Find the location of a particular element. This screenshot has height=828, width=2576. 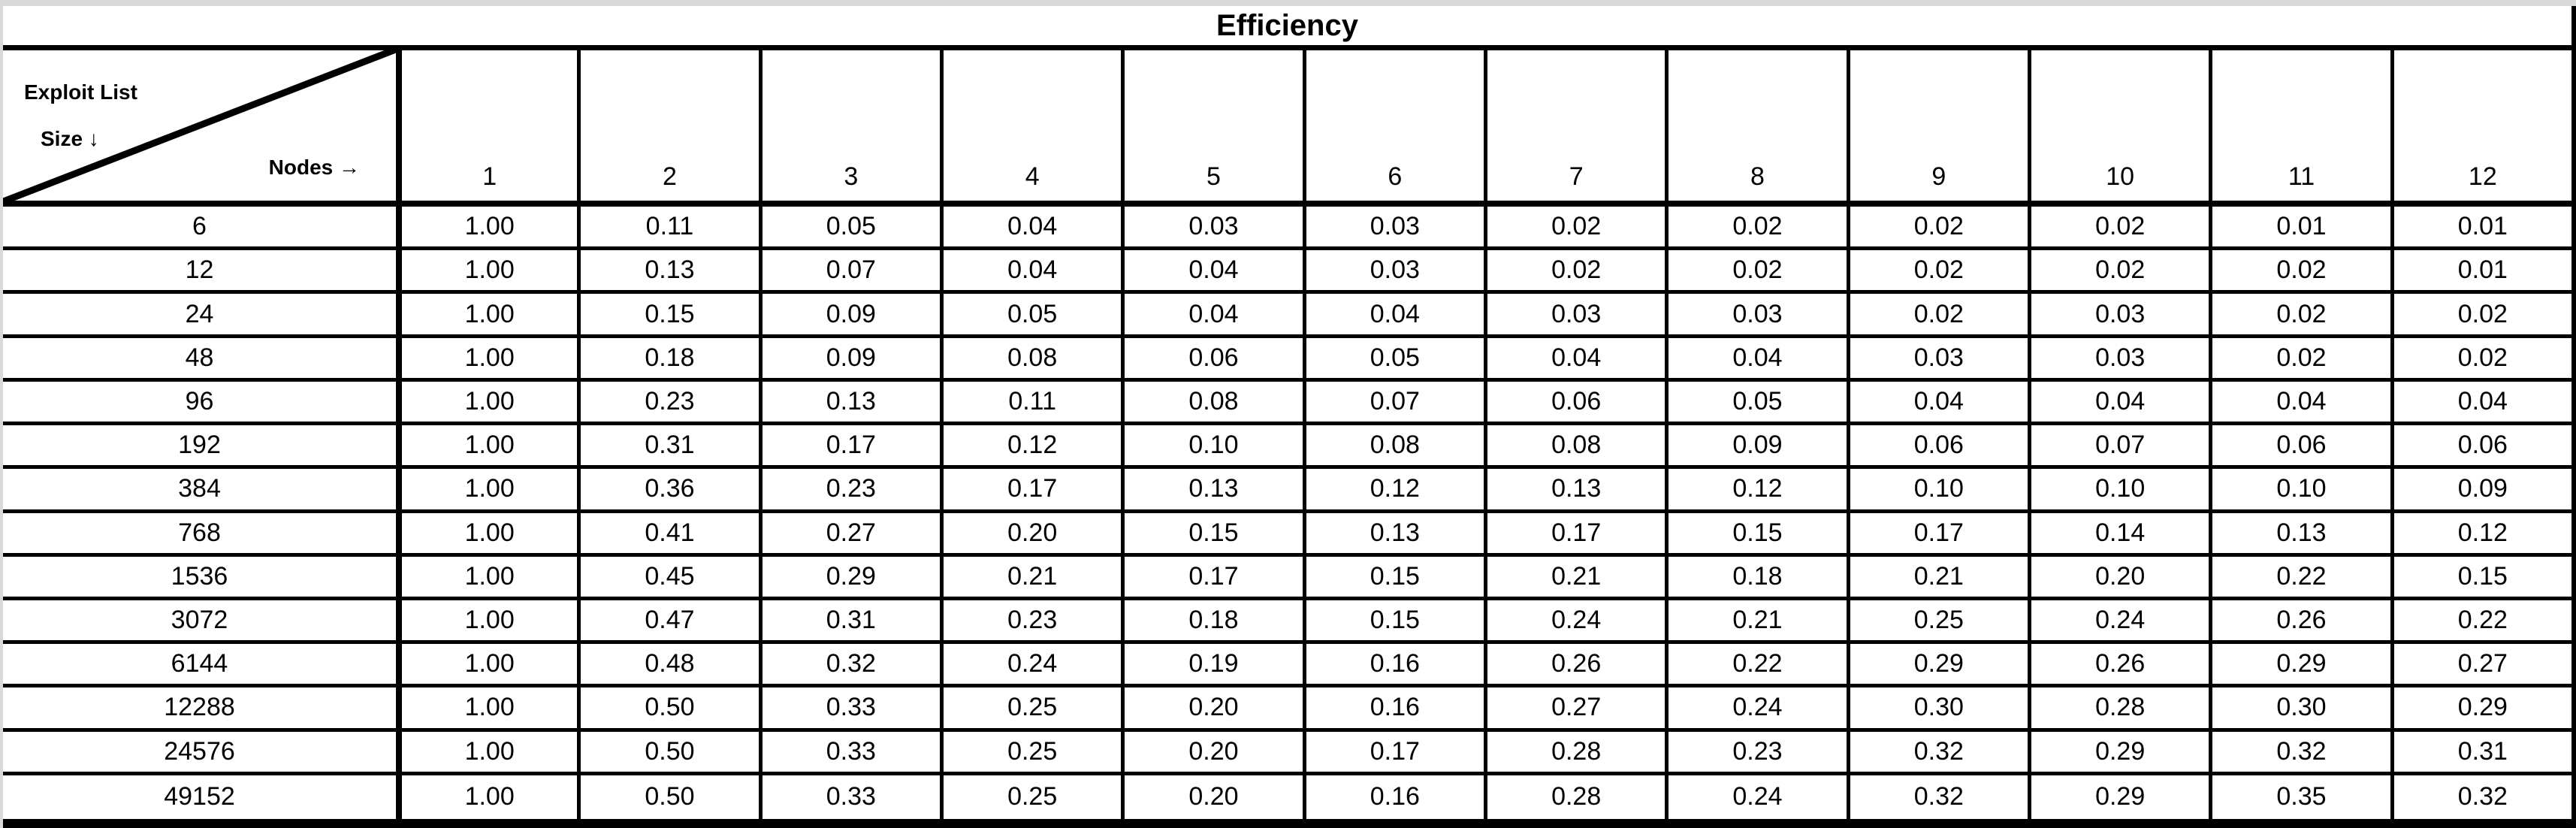

value-cell: 0.35 is located at coordinates (2299, 797).